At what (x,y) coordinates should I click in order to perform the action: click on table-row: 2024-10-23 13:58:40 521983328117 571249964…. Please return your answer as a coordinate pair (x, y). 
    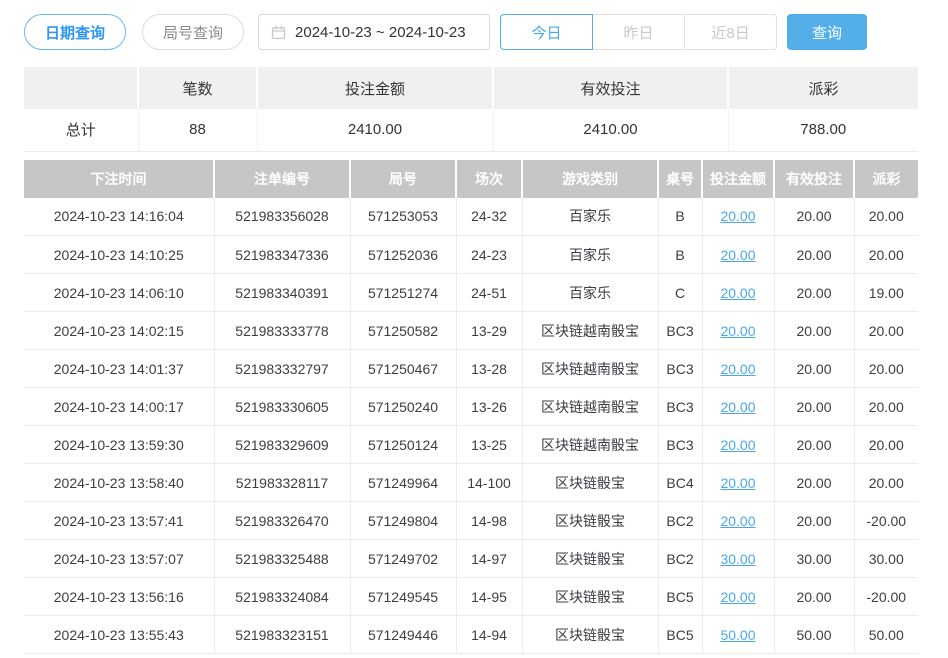
    Looking at the image, I should click on (471, 482).